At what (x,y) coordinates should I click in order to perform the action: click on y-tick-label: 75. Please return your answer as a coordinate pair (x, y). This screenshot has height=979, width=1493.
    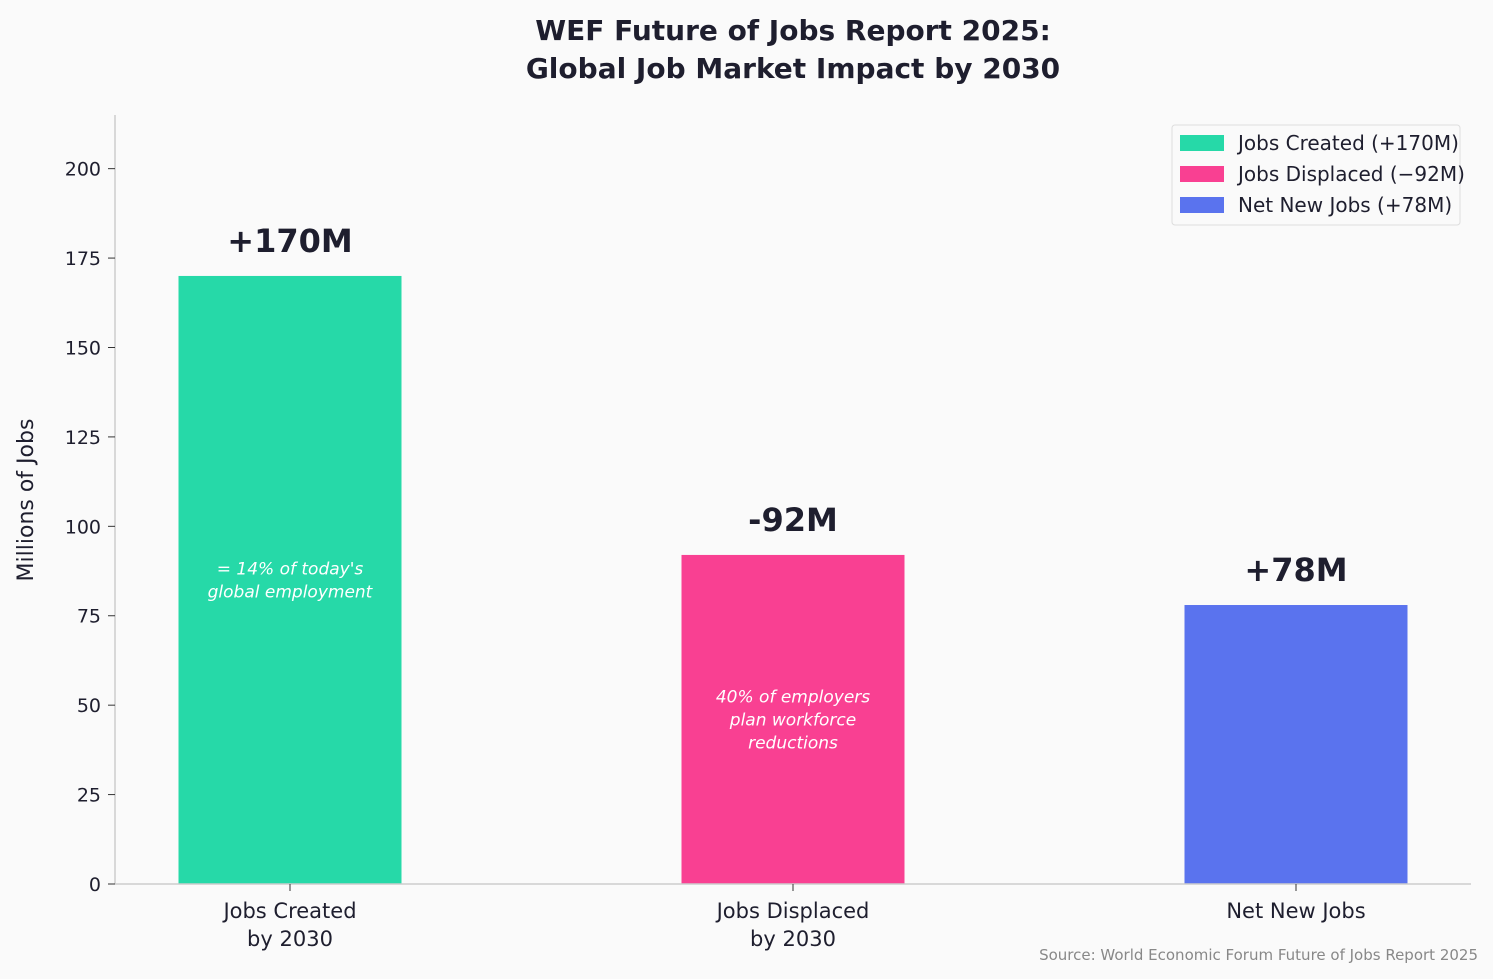
    Looking at the image, I should click on (89, 617).